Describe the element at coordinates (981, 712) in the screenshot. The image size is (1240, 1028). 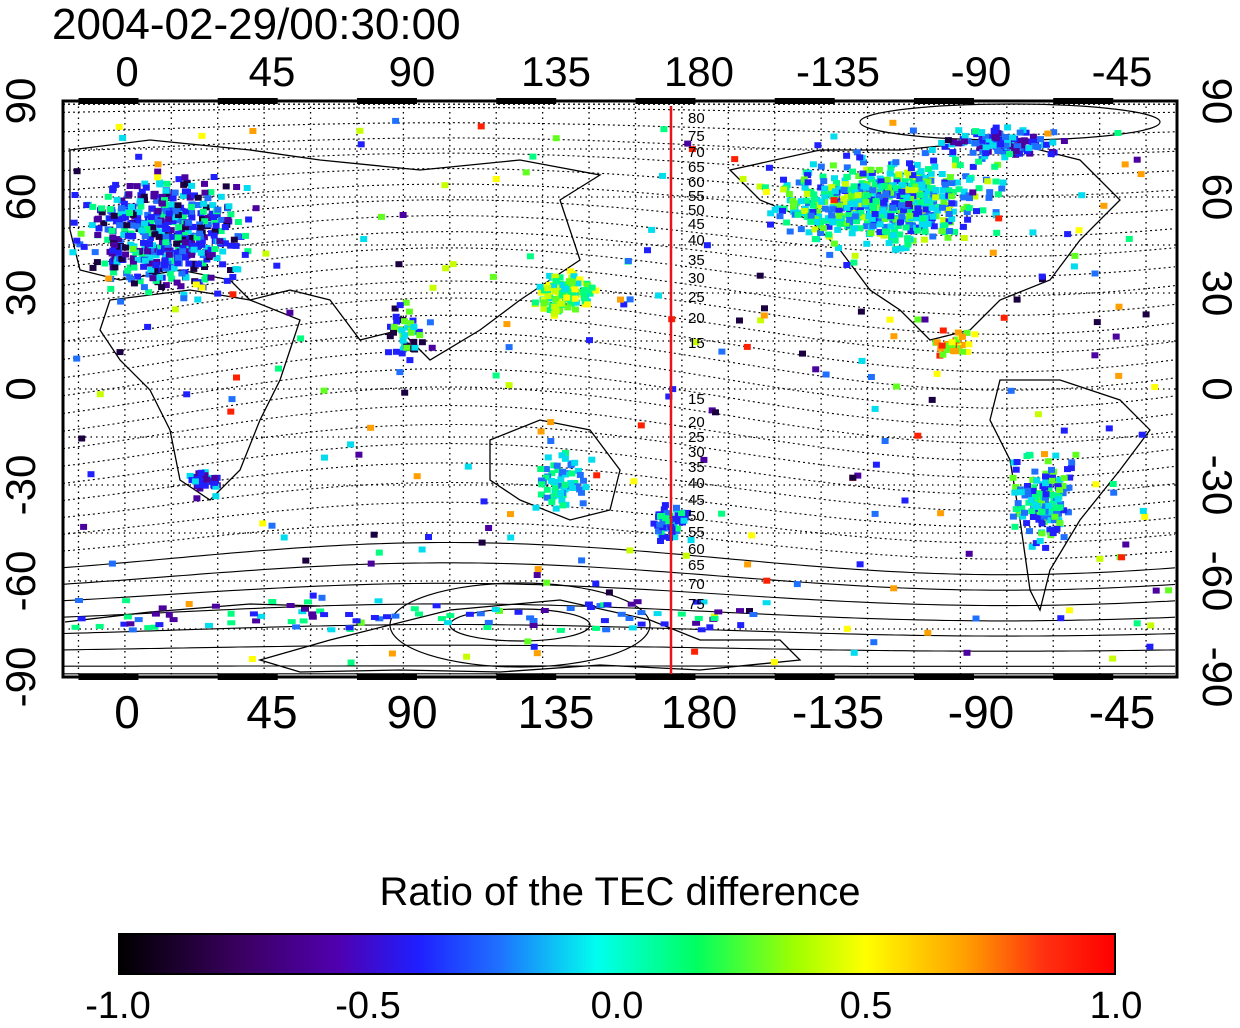
I see `x-tick-label-bottom: -90` at that location.